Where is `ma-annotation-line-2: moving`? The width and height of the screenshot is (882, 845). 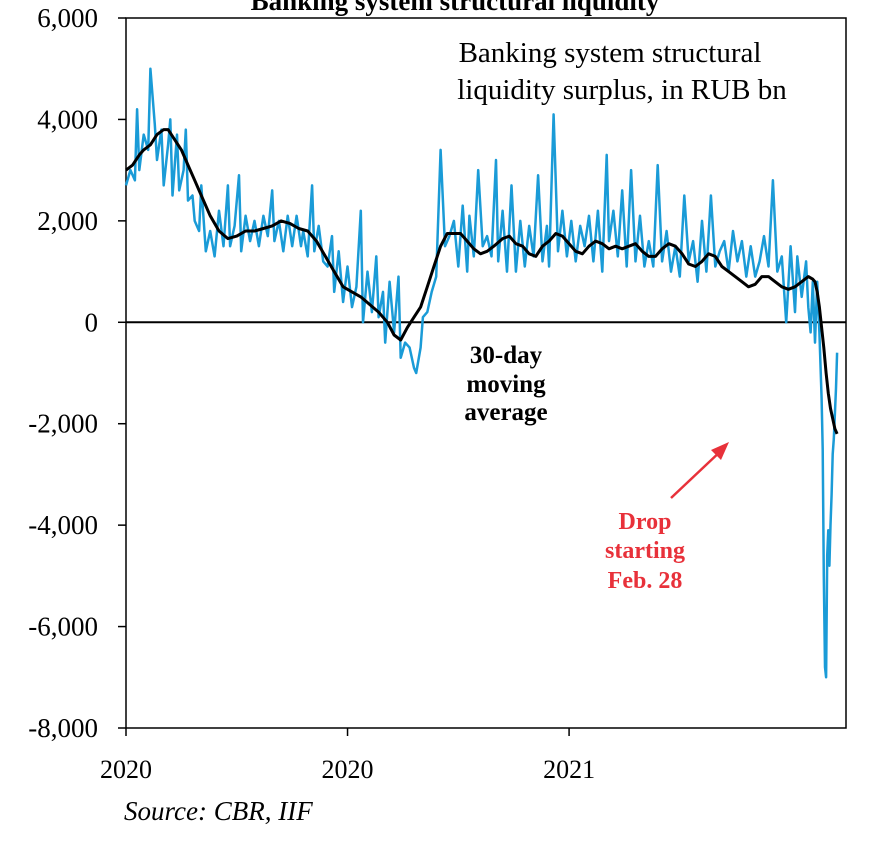 ma-annotation-line-2: moving is located at coordinates (506, 384).